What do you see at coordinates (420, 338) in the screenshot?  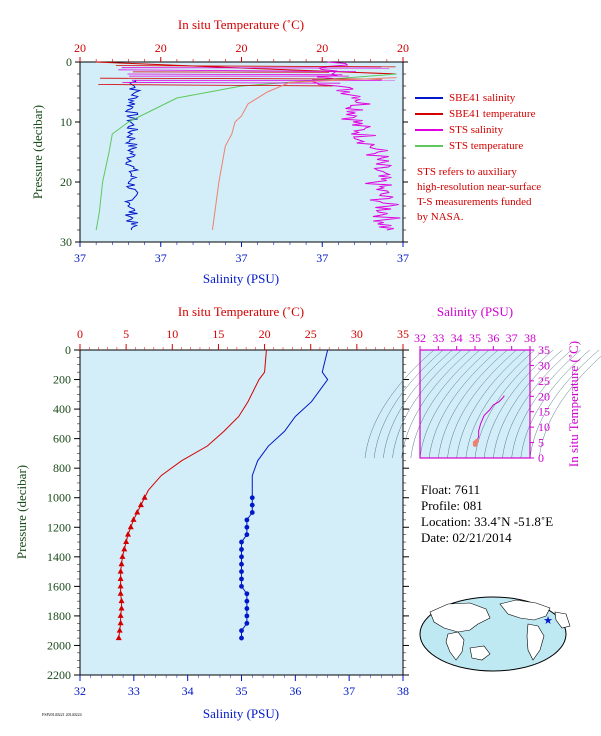 I see `ts-x-top-tick-label: 32` at bounding box center [420, 338].